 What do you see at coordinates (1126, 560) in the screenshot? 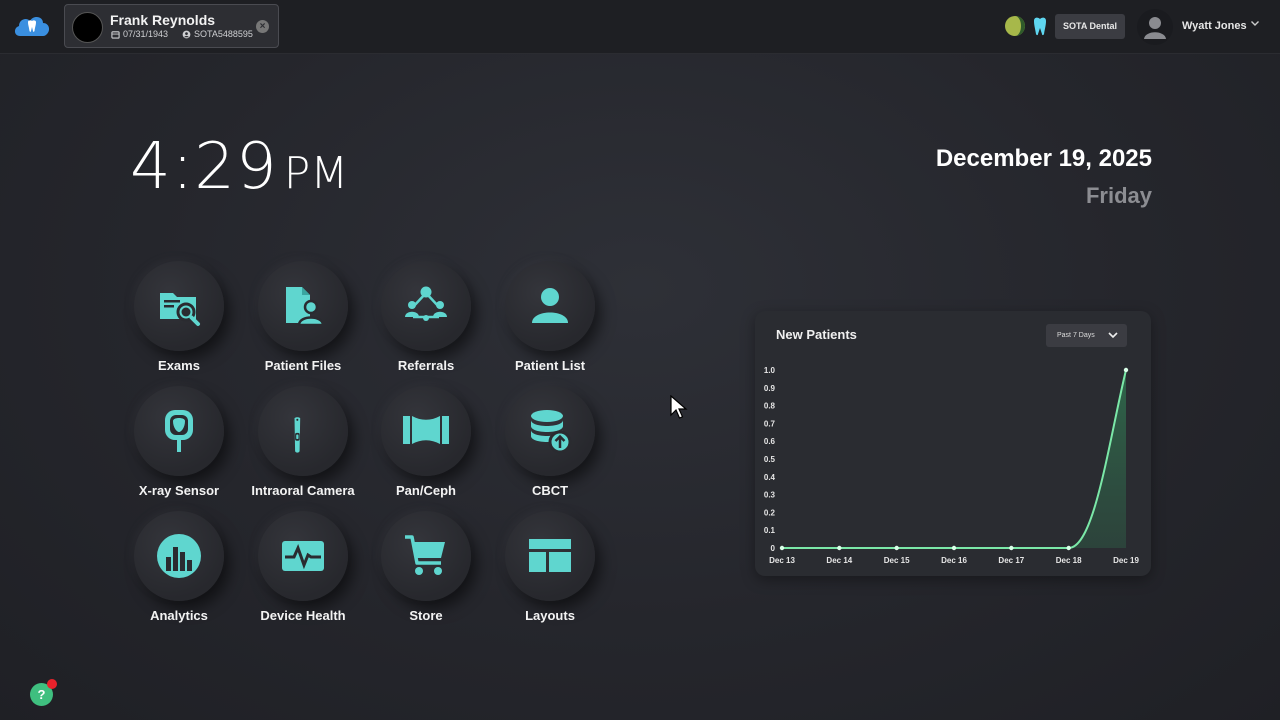
I see `x-tick-label: Dec 19` at bounding box center [1126, 560].